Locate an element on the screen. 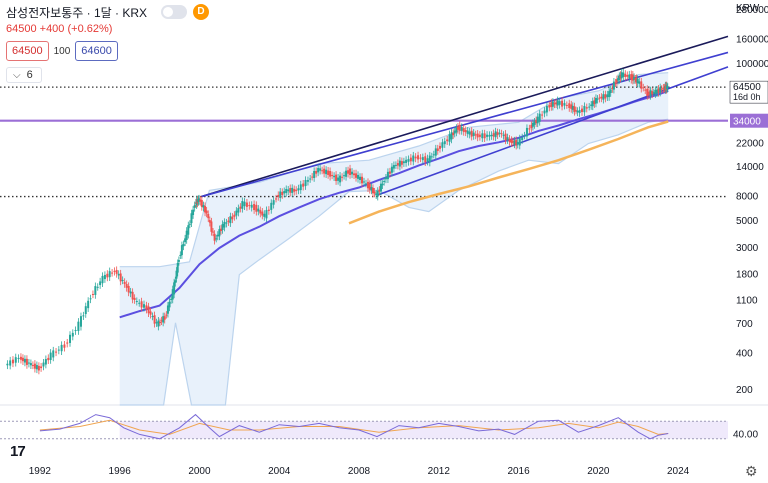 This screenshot has height=483, width=768. rsi-line is located at coordinates (354, 426).